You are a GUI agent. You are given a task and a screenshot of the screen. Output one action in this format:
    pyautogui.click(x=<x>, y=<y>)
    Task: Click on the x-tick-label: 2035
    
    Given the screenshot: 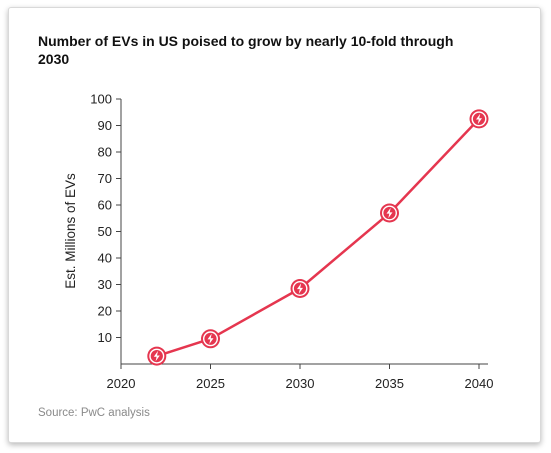 What is the action you would take?
    pyautogui.click(x=389, y=383)
    